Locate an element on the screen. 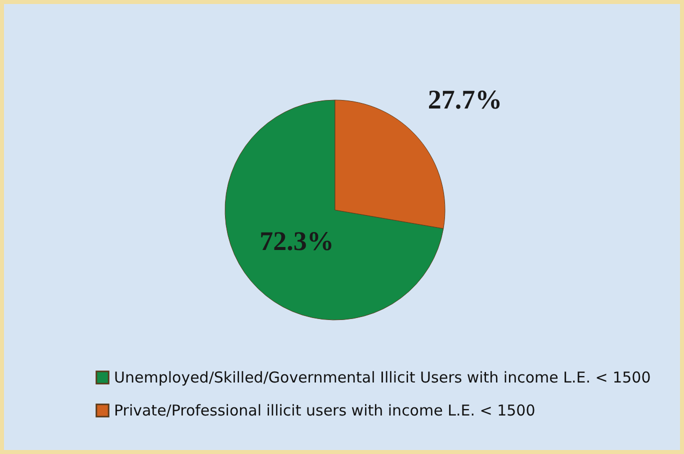 The image size is (684, 454). data-label: 27.7% is located at coordinates (465, 99).